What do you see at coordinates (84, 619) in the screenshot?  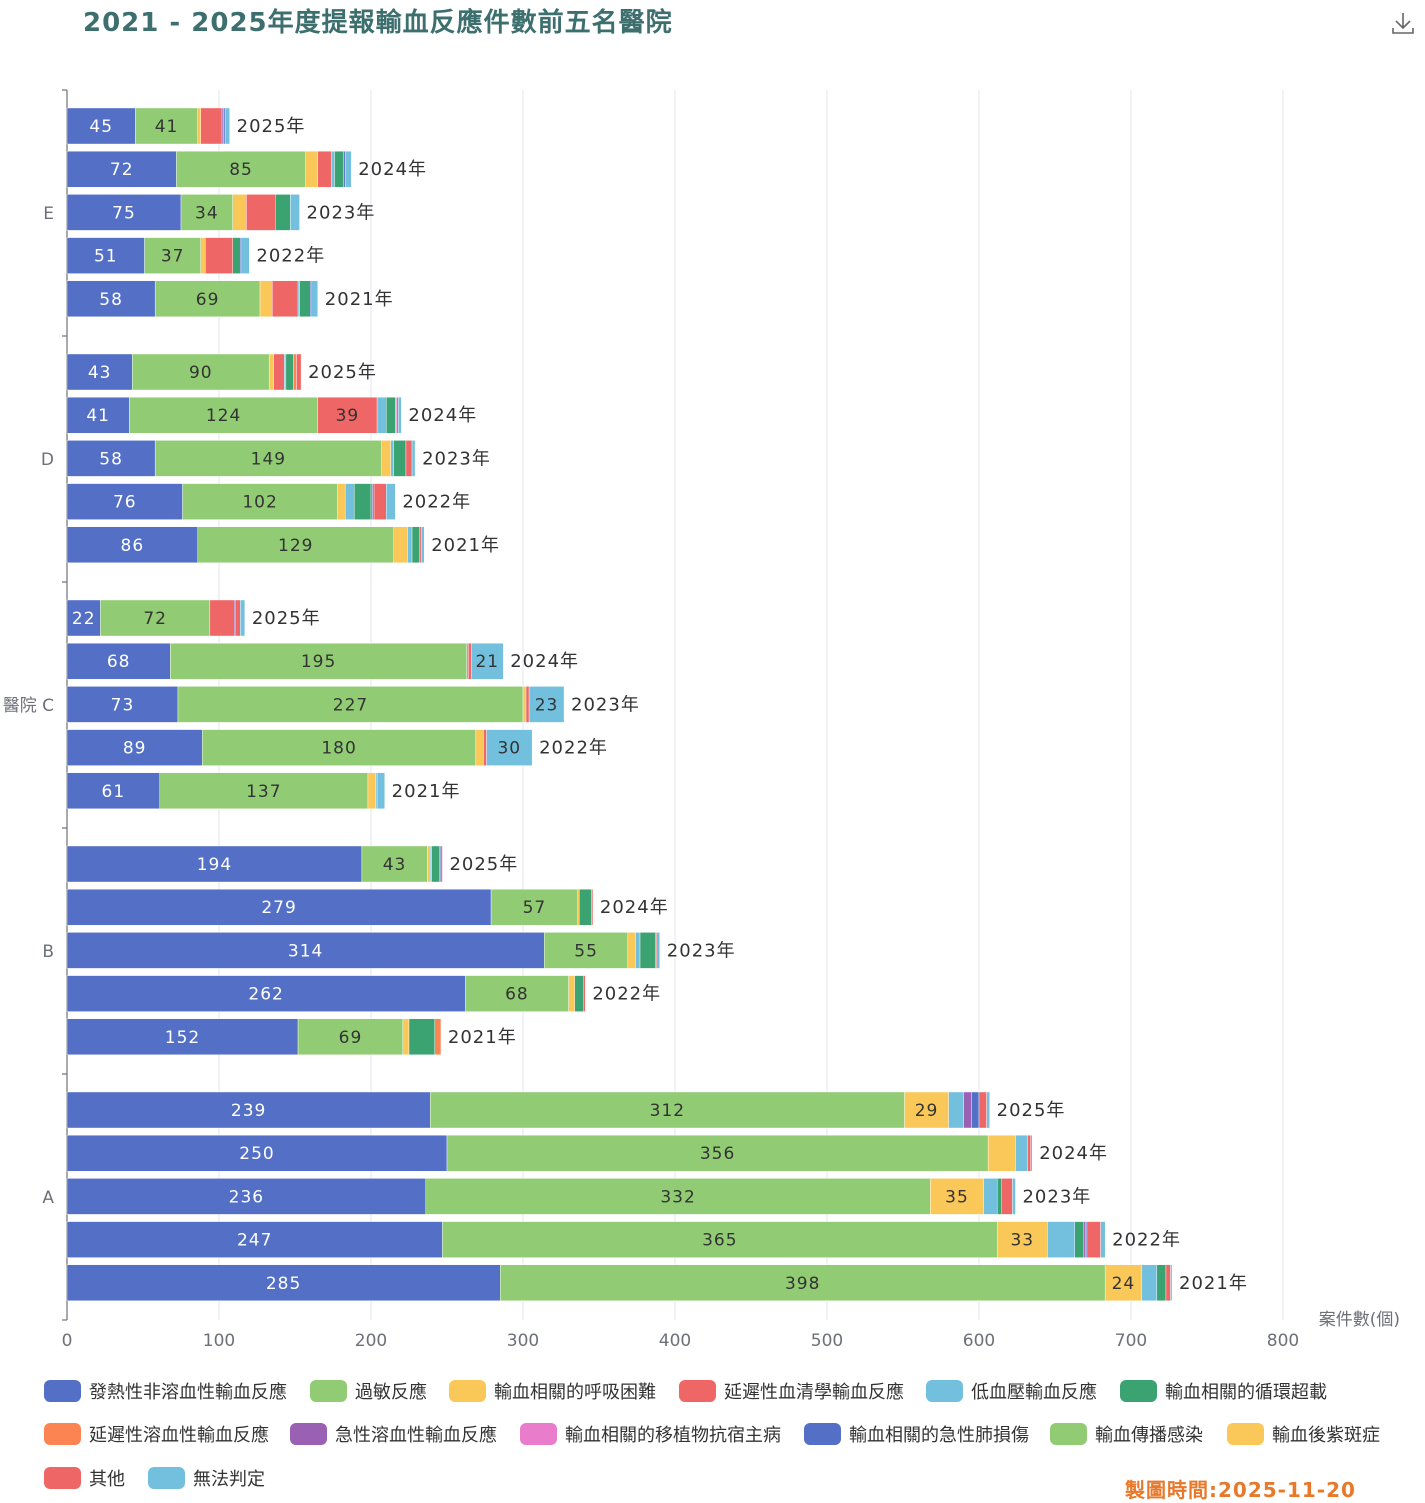 I see `bar-value-label: 22` at bounding box center [84, 619].